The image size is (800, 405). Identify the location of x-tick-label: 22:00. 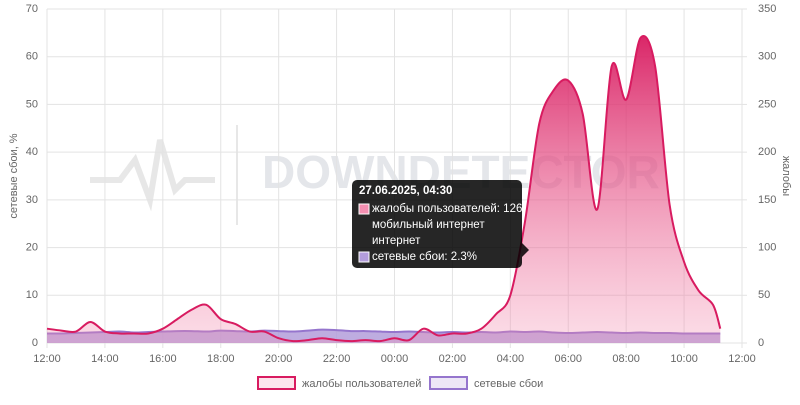
(337, 359).